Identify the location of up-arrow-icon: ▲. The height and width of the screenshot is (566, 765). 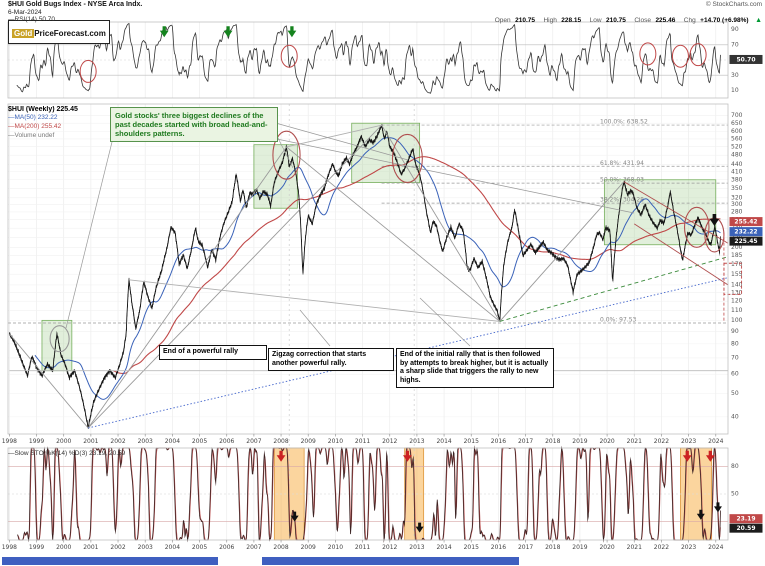
(758, 20).